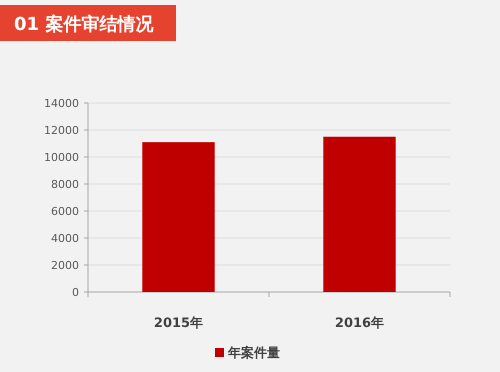  I want to click on y-tick-label: 10000, so click(61, 157).